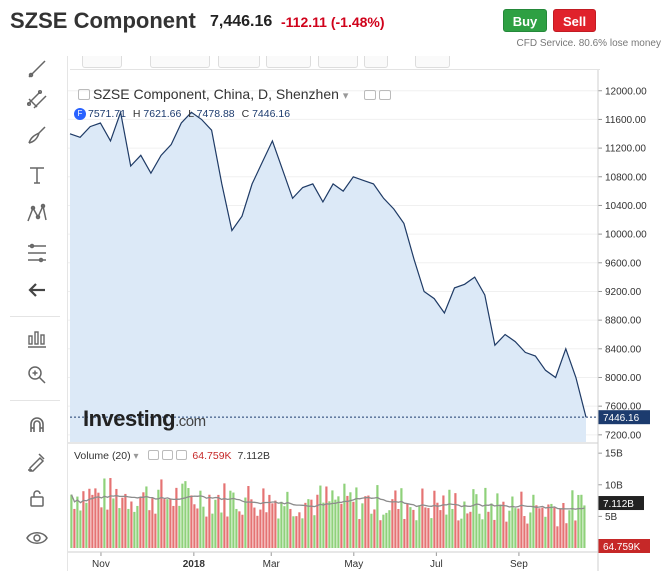 This screenshot has width=667, height=571. I want to click on vol-y-tick-label: 5B, so click(611, 517).